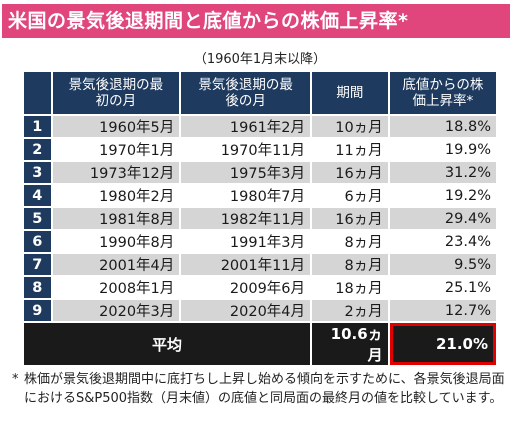 The width and height of the screenshot is (520, 430). I want to click on table-row: 5 1981年8月 1982年11月 16ヵ月 29.4%, so click(260, 218).